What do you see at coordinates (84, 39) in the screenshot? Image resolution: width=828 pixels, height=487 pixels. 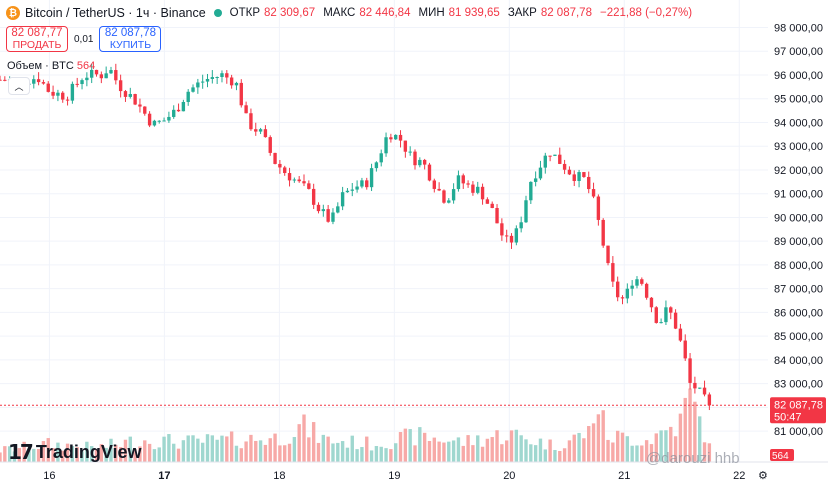 I see `trade-panel: 82 087,77 ПРОДАТЬ 0,01 82 087,78 КУПИТЬ` at bounding box center [84, 39].